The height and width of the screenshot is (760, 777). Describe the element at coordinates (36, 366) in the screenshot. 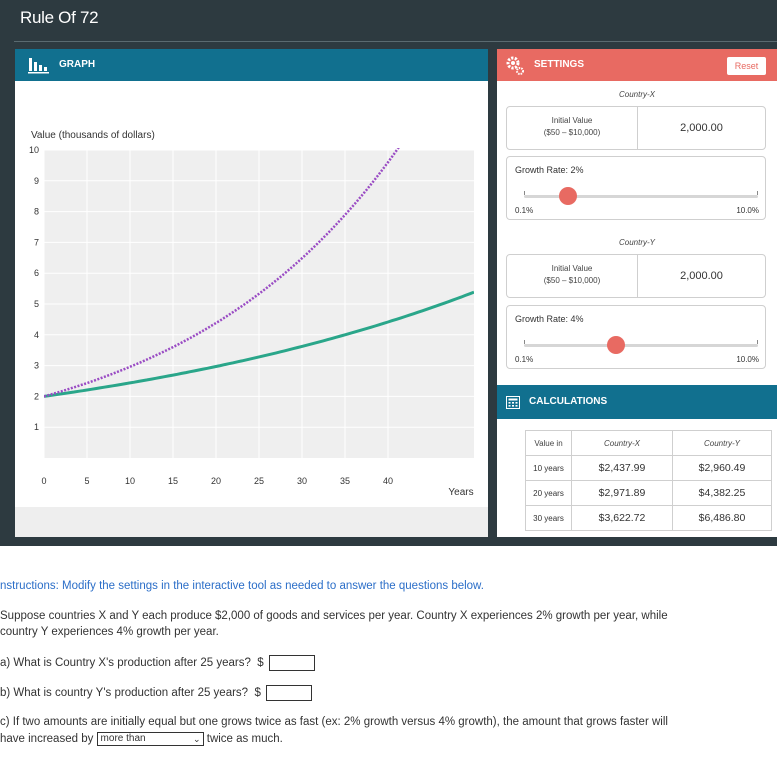

I see `y-tick-label: 3` at that location.